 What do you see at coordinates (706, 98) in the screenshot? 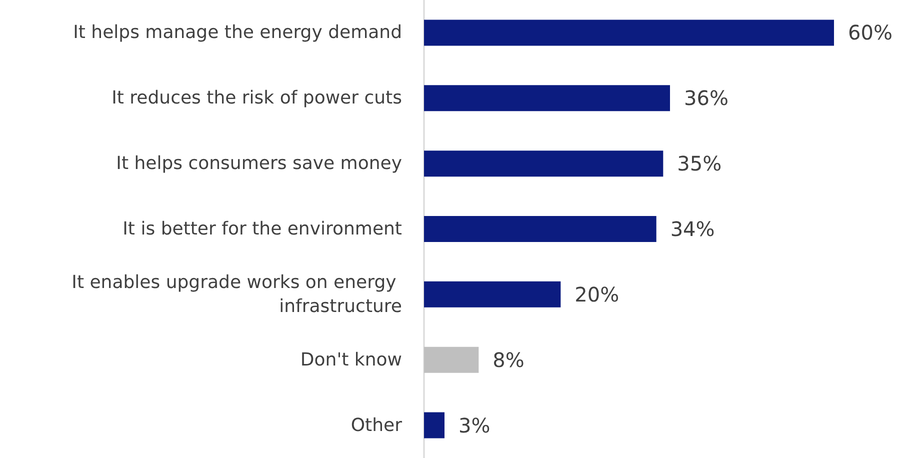
I see `data-label: 36%` at bounding box center [706, 98].